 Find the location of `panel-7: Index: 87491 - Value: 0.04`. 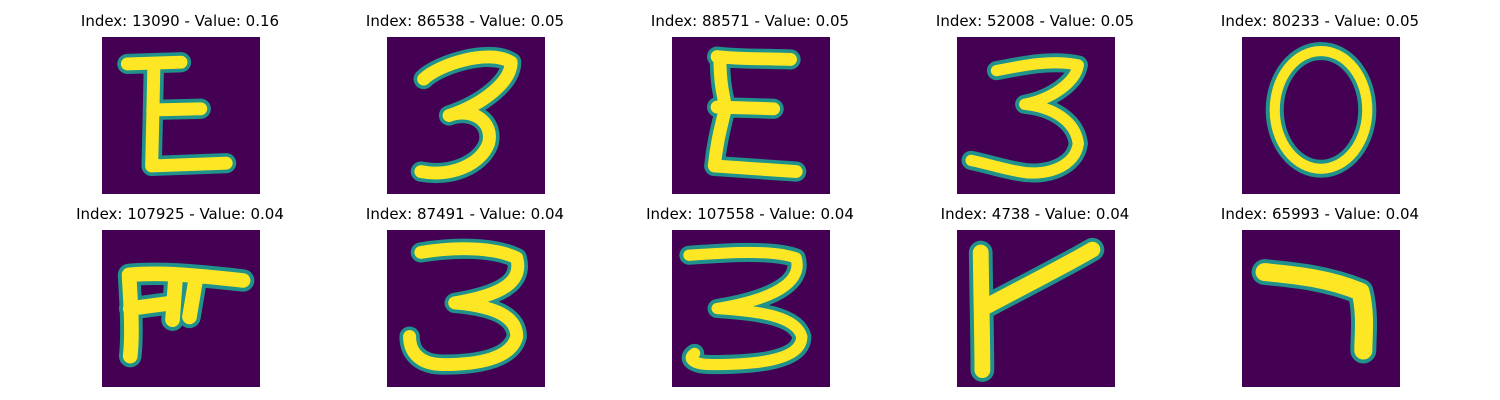

panel-7: Index: 87491 - Value: 0.04 is located at coordinates (465, 300).